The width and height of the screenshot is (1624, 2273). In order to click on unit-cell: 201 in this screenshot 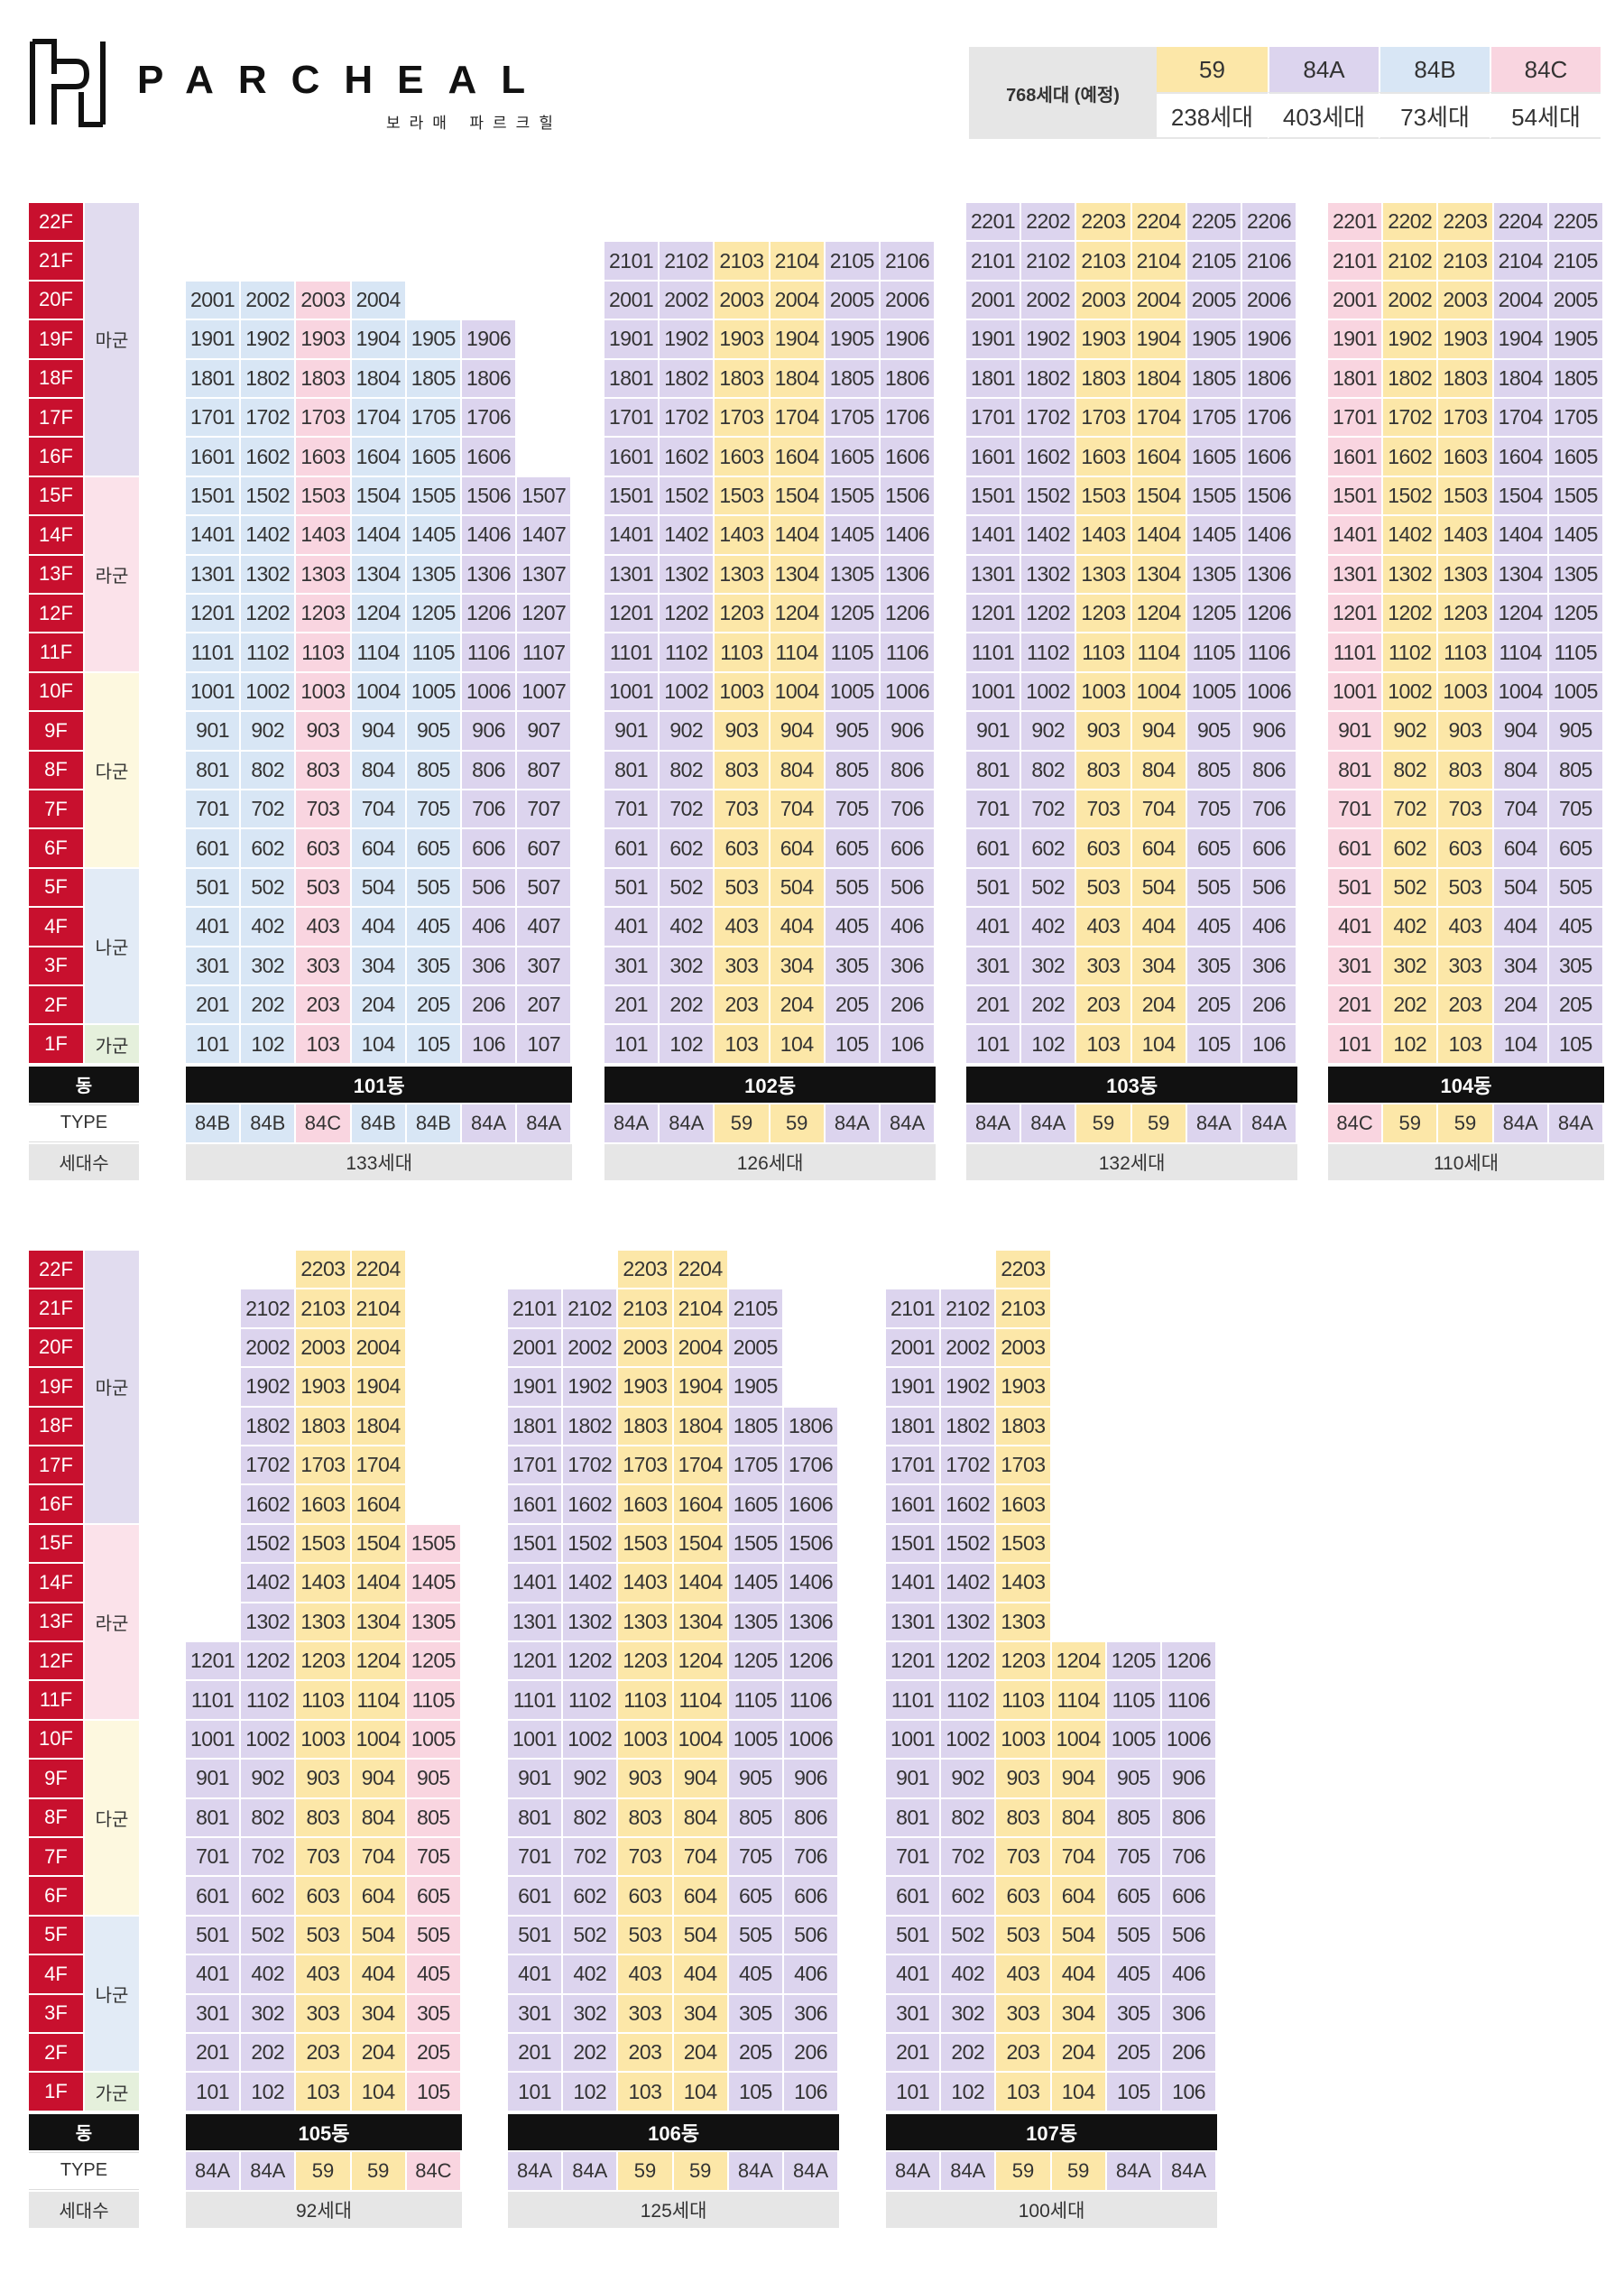, I will do `click(994, 1006)`.